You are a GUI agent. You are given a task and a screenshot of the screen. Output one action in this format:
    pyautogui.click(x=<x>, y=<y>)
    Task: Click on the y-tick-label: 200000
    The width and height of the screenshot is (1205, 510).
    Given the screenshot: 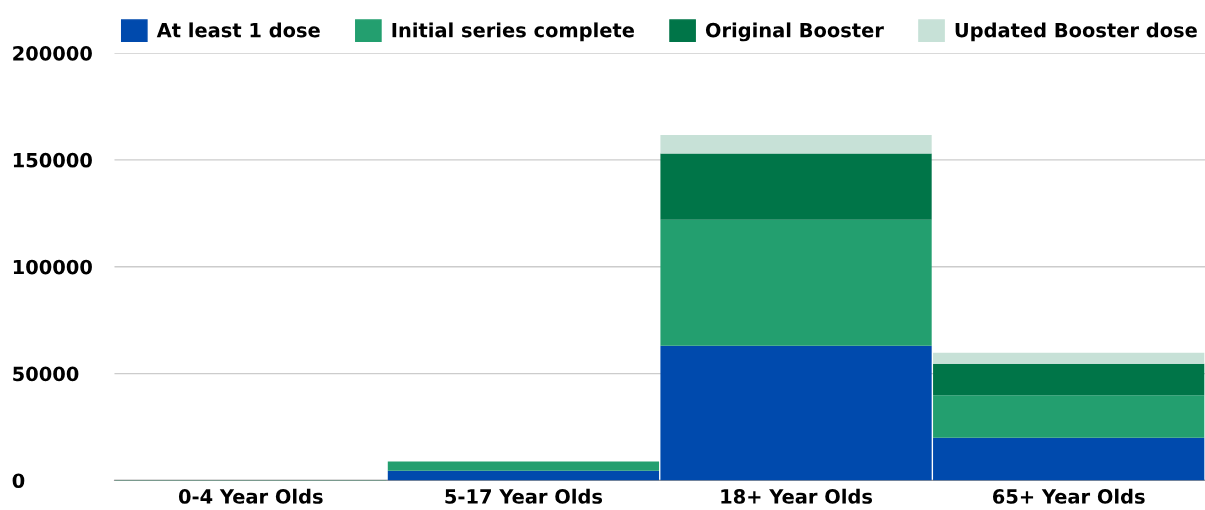 What is the action you would take?
    pyautogui.click(x=52, y=53)
    